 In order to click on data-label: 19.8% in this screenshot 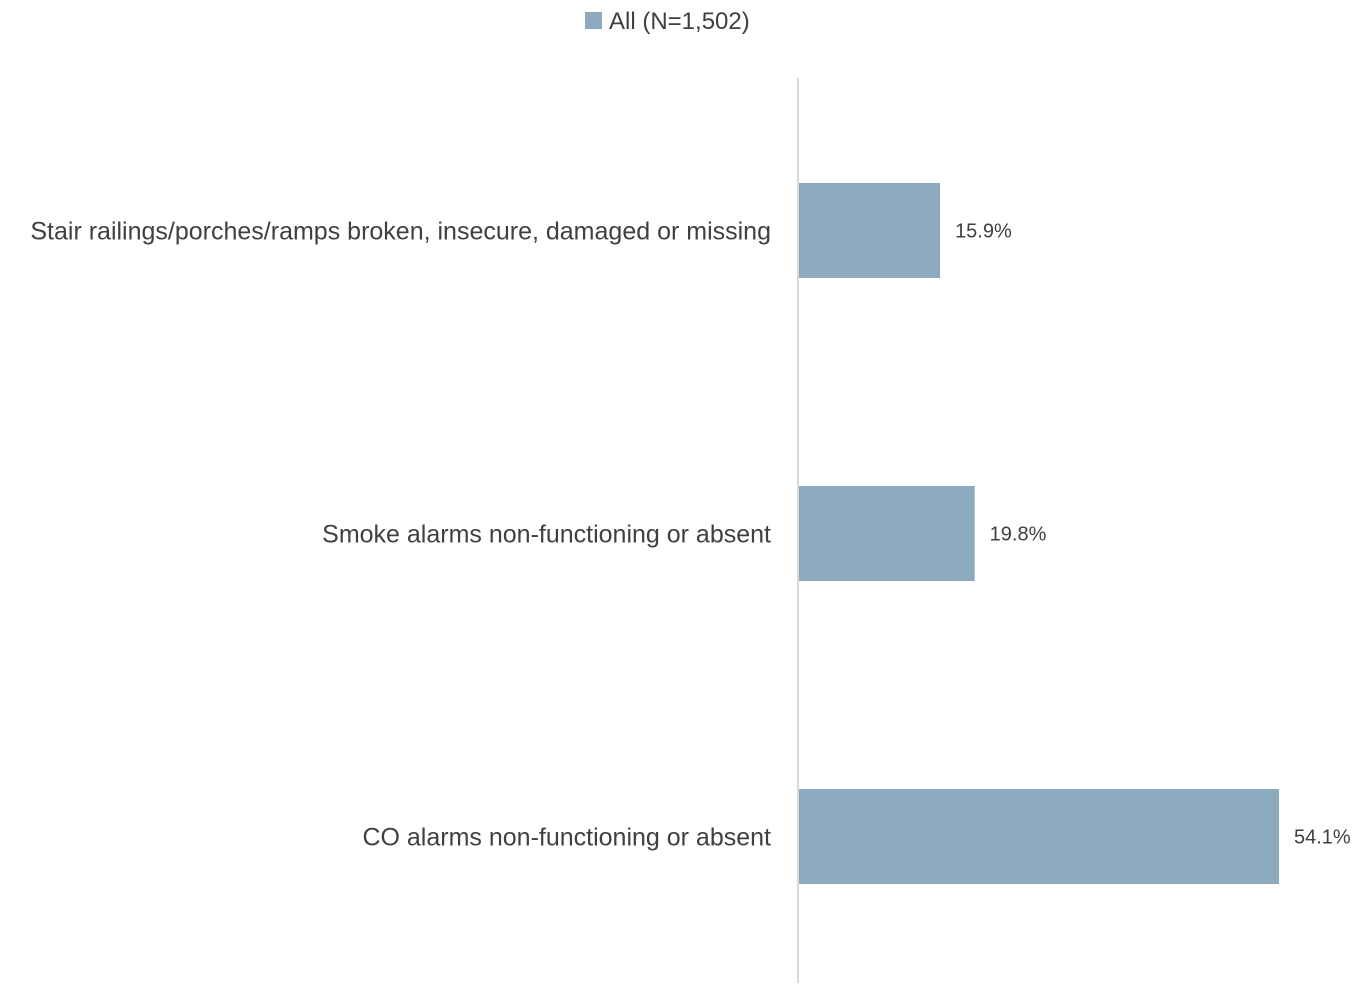, I will do `click(1018, 535)`.